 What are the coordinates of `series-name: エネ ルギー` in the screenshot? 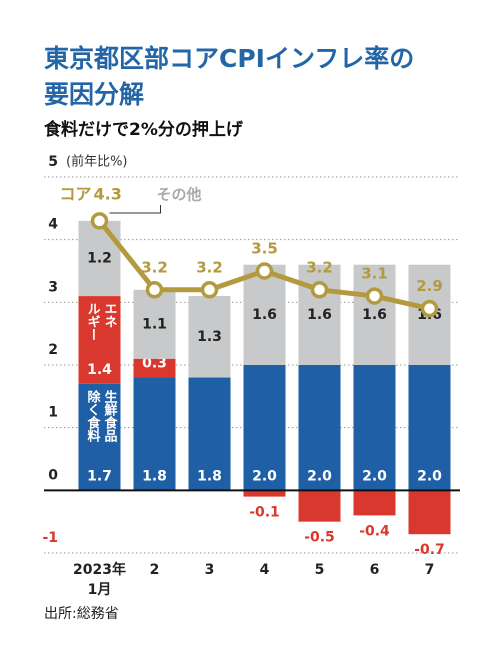 It's located at (100, 322).